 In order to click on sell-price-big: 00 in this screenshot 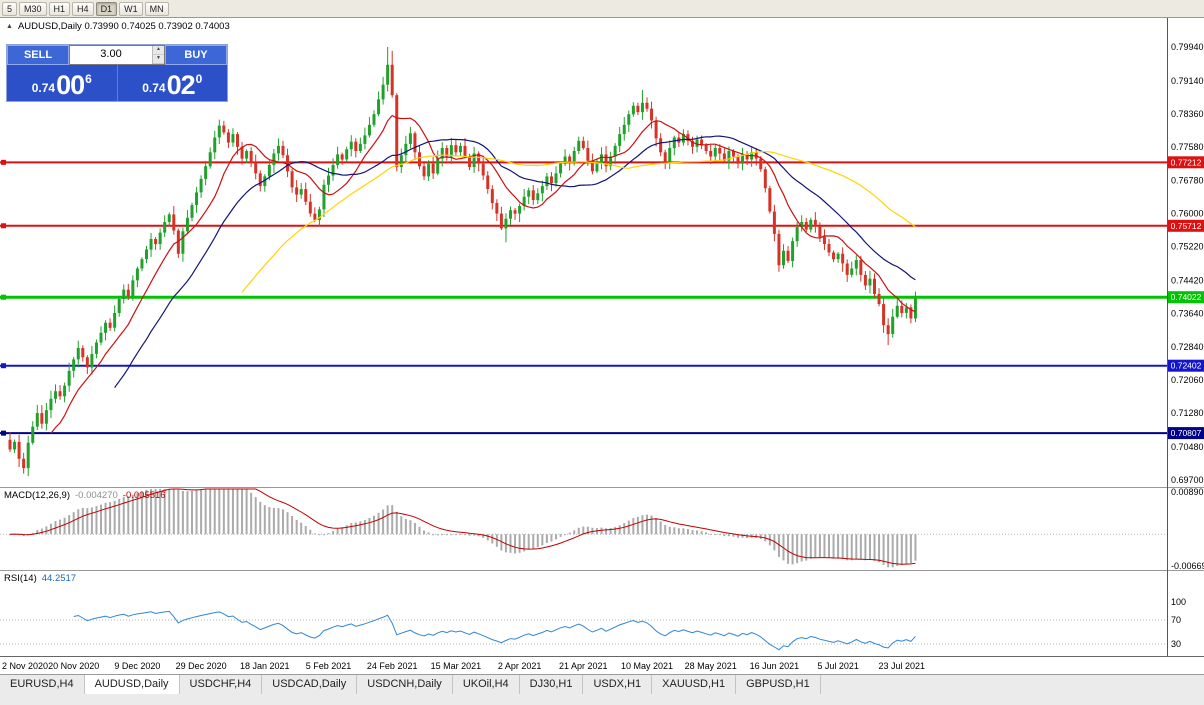, I will do `click(70, 85)`.